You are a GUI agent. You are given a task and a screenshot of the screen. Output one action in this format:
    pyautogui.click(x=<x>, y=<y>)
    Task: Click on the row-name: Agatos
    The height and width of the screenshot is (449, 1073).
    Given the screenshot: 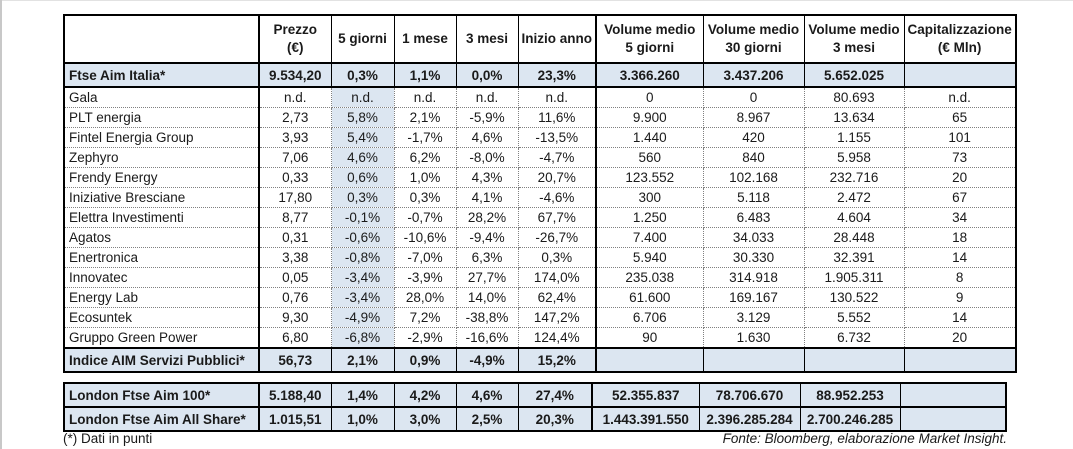 What is the action you would take?
    pyautogui.click(x=162, y=237)
    